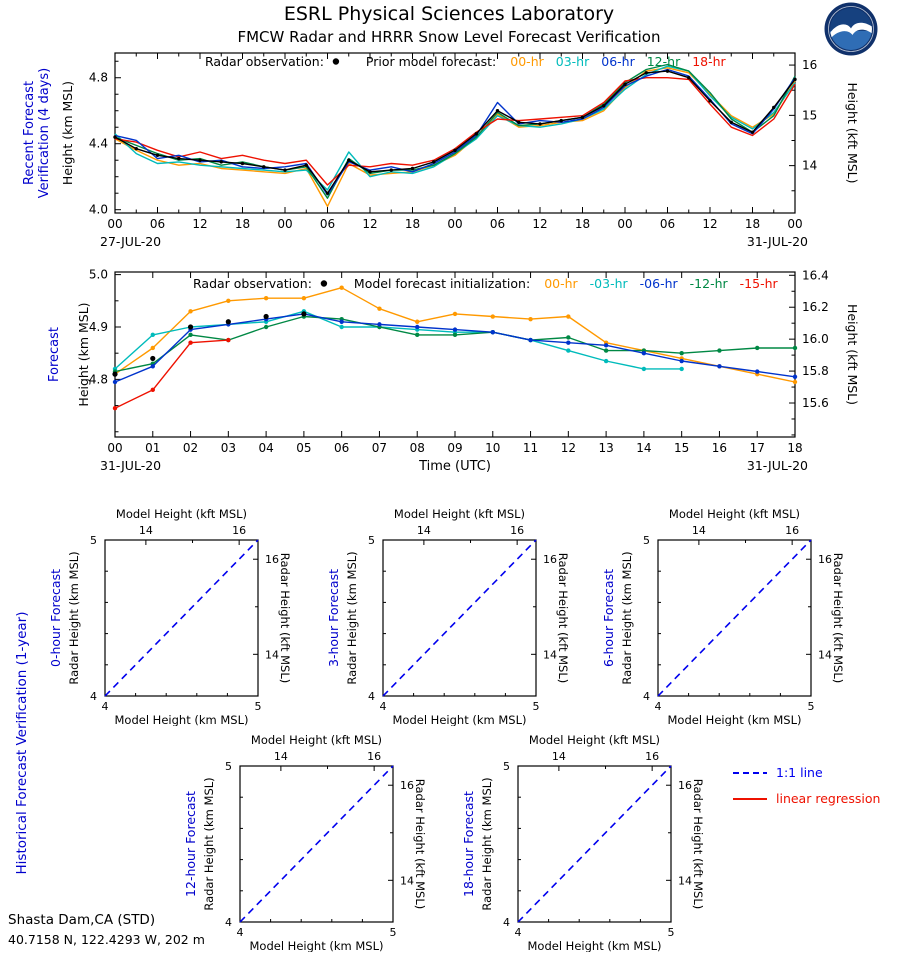 This screenshot has height=956, width=898. I want to click on plot-frame, so click(181, 618).